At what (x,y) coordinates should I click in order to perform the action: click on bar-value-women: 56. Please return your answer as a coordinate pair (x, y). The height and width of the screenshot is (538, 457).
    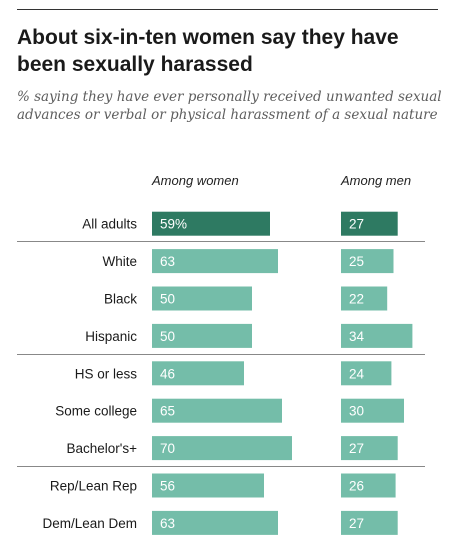
    Looking at the image, I should click on (167, 486).